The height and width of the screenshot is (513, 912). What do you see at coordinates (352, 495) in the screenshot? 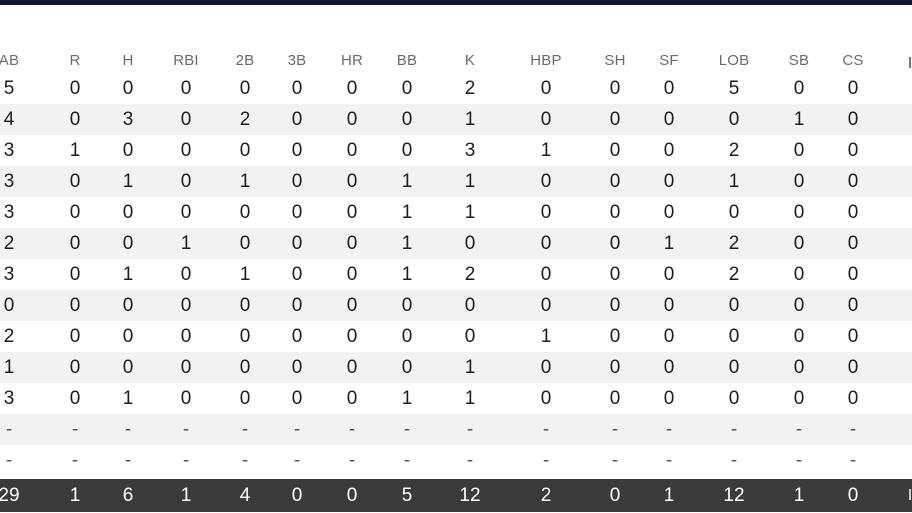
I see `total-cell-hr: 0` at bounding box center [352, 495].